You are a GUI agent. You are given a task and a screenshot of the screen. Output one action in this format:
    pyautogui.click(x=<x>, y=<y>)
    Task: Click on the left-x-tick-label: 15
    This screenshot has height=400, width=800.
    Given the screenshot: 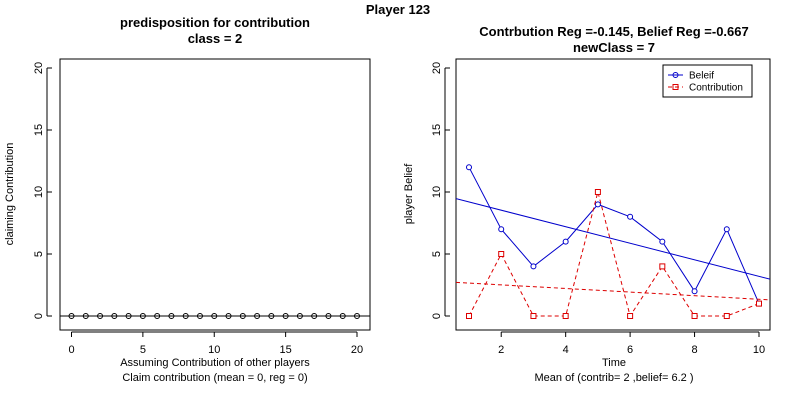 What is the action you would take?
    pyautogui.click(x=286, y=350)
    